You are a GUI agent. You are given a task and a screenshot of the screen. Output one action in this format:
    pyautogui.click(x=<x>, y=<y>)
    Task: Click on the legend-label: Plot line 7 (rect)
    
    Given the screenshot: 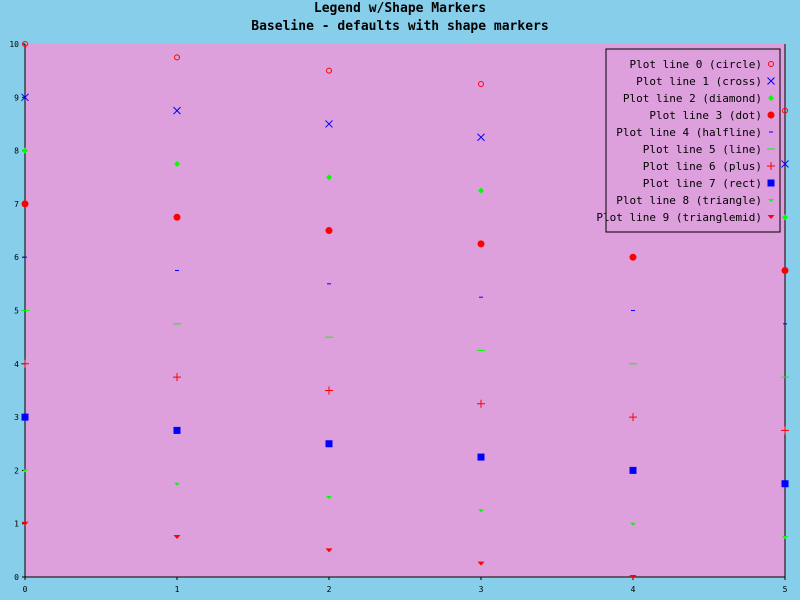 What is the action you would take?
    pyautogui.click(x=702, y=183)
    